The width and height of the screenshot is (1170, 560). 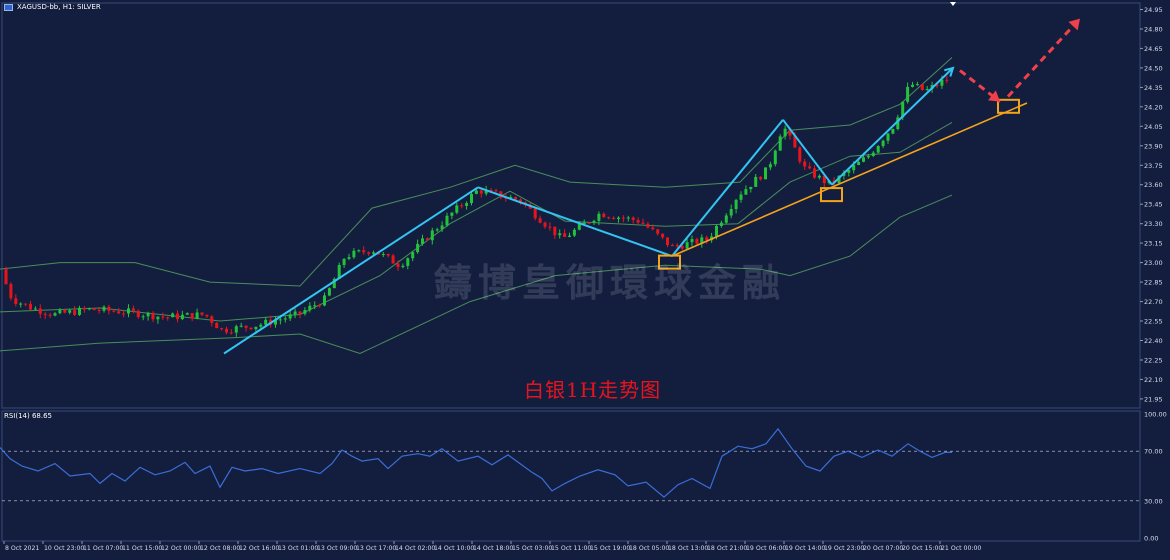 What do you see at coordinates (1153, 185) in the screenshot?
I see `price-tick-label: 23.60` at bounding box center [1153, 185].